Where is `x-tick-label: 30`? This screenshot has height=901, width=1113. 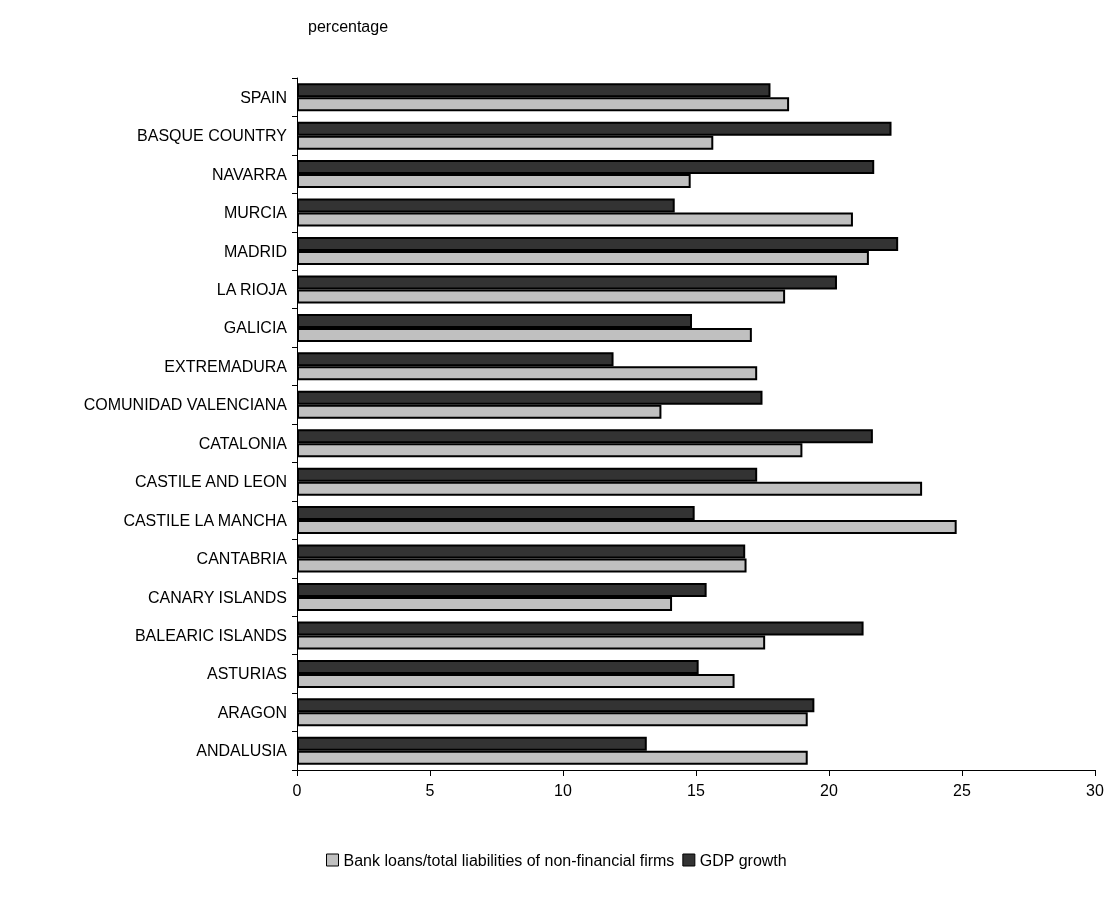
x-tick-label: 30 is located at coordinates (1095, 790).